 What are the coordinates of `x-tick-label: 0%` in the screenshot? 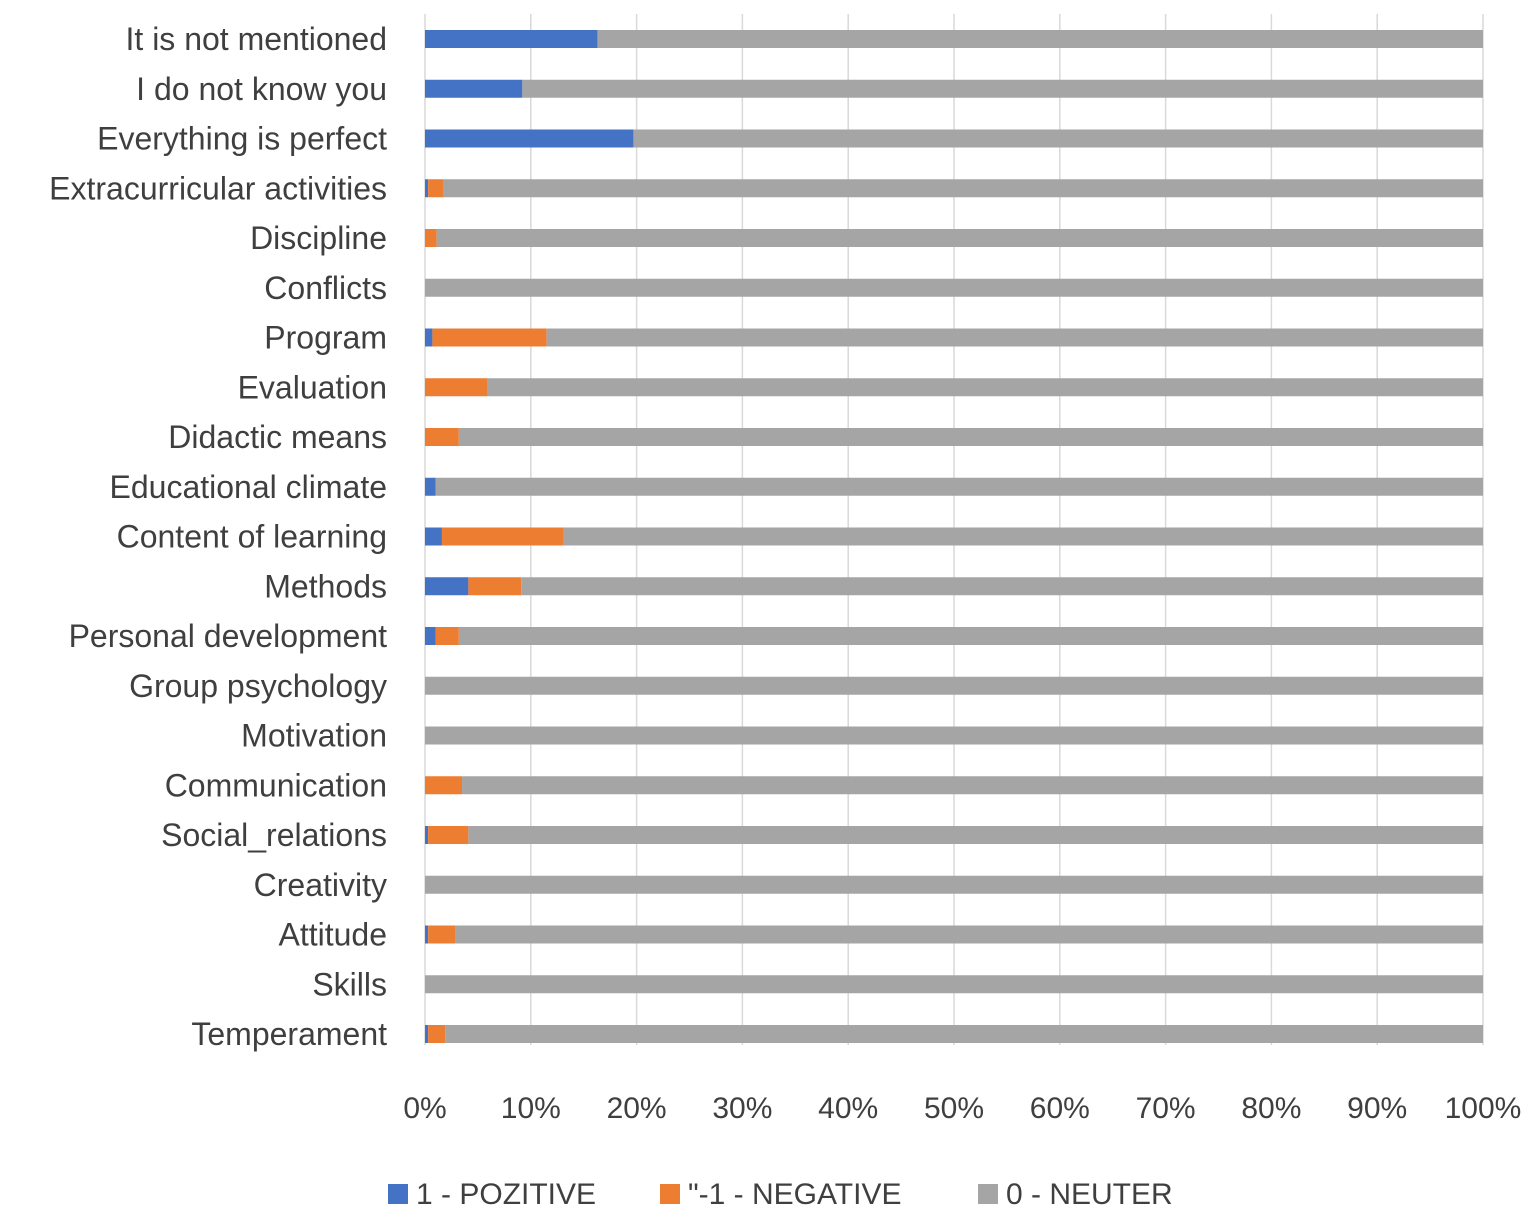 It's located at (424, 1108).